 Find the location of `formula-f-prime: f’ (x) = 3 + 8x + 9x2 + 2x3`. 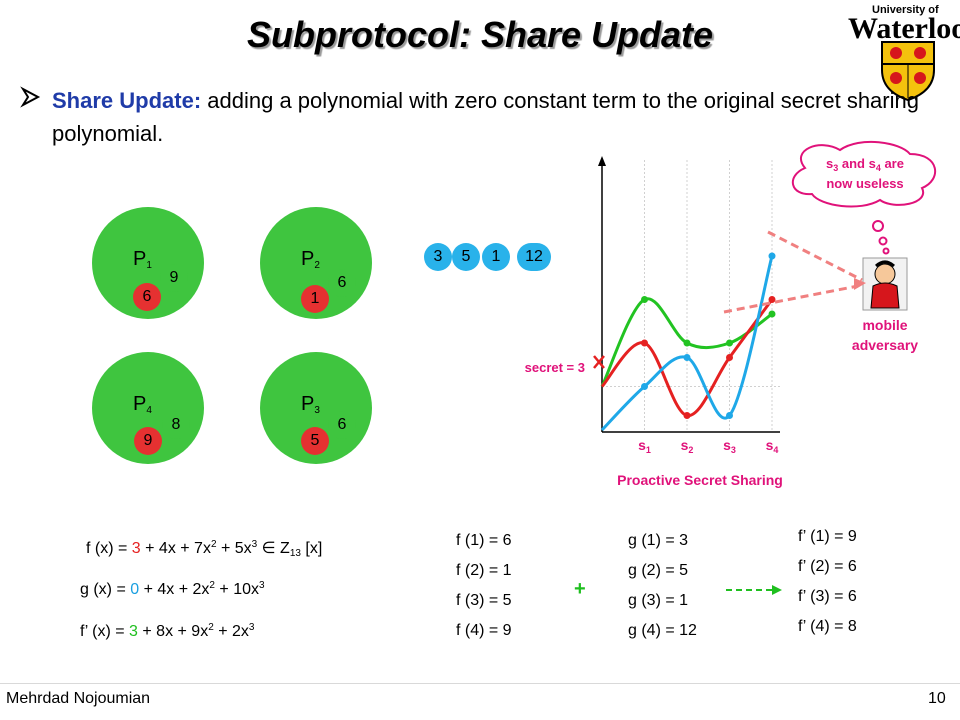

formula-f-prime: f’ (x) = 3 + 8x + 9x2 + 2x3 is located at coordinates (167, 631).